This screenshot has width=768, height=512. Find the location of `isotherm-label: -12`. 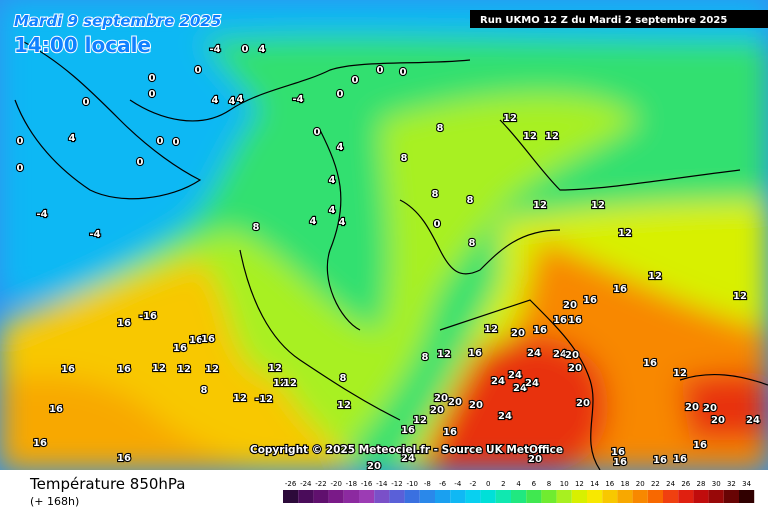

isotherm-label: -12 is located at coordinates (264, 399).